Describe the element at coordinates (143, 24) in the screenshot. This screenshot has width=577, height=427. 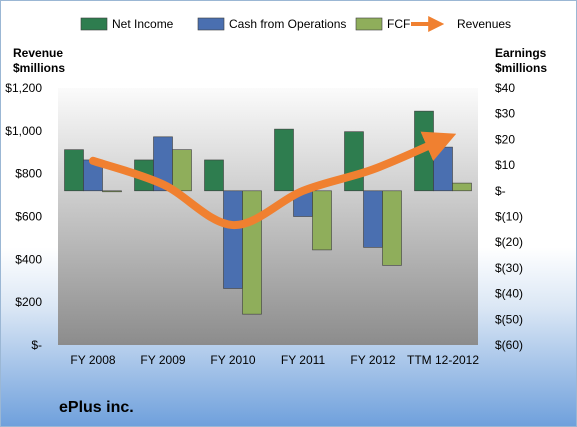
I see `legend-label: Net Income` at that location.